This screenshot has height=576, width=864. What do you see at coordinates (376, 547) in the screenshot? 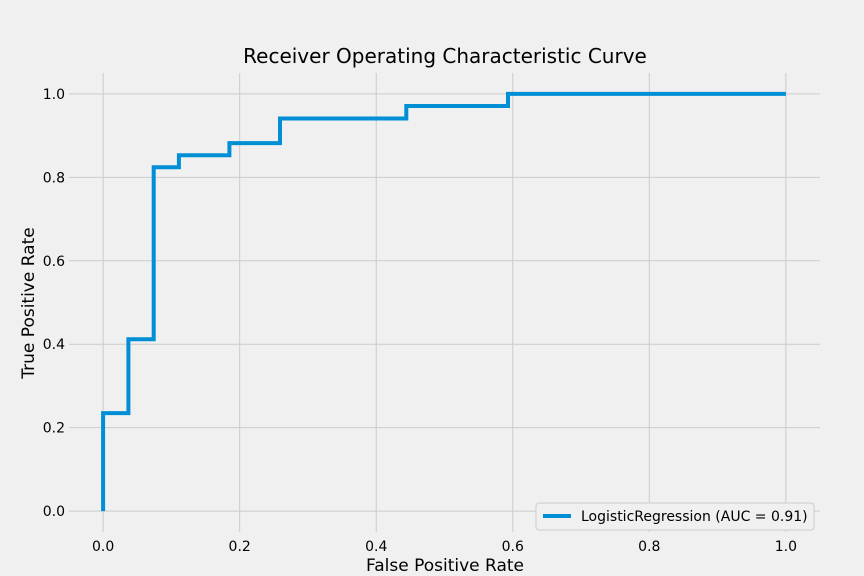
I see `x-tick-label: 0.4` at bounding box center [376, 547].